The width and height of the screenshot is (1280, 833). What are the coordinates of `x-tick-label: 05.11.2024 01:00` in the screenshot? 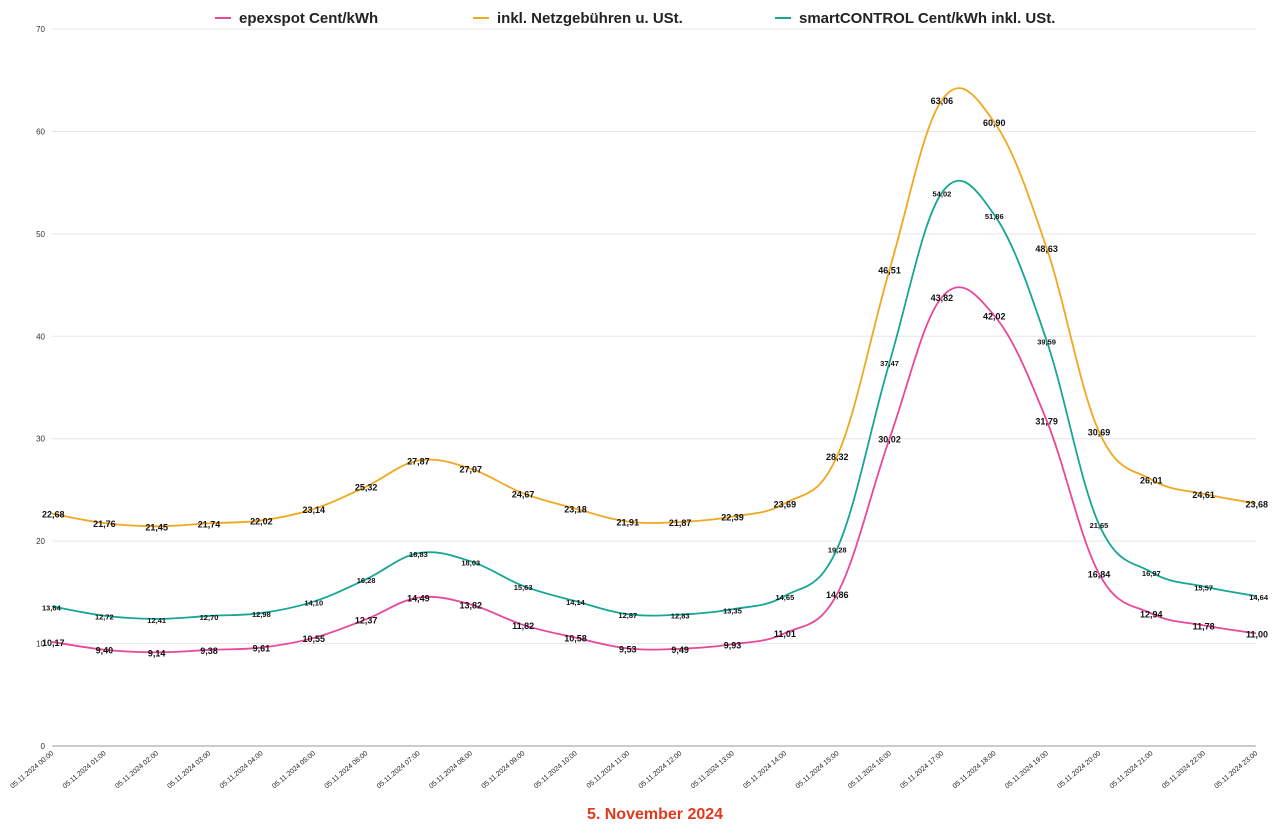 It's located at (85, 770).